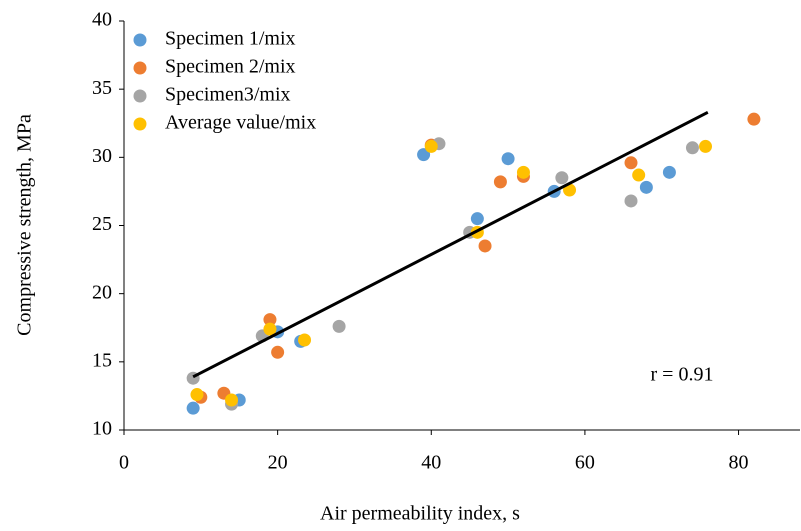 This screenshot has height=531, width=801. What do you see at coordinates (25, 225) in the screenshot?
I see `y-axis-label: Compressive strength, MPa` at bounding box center [25, 225].